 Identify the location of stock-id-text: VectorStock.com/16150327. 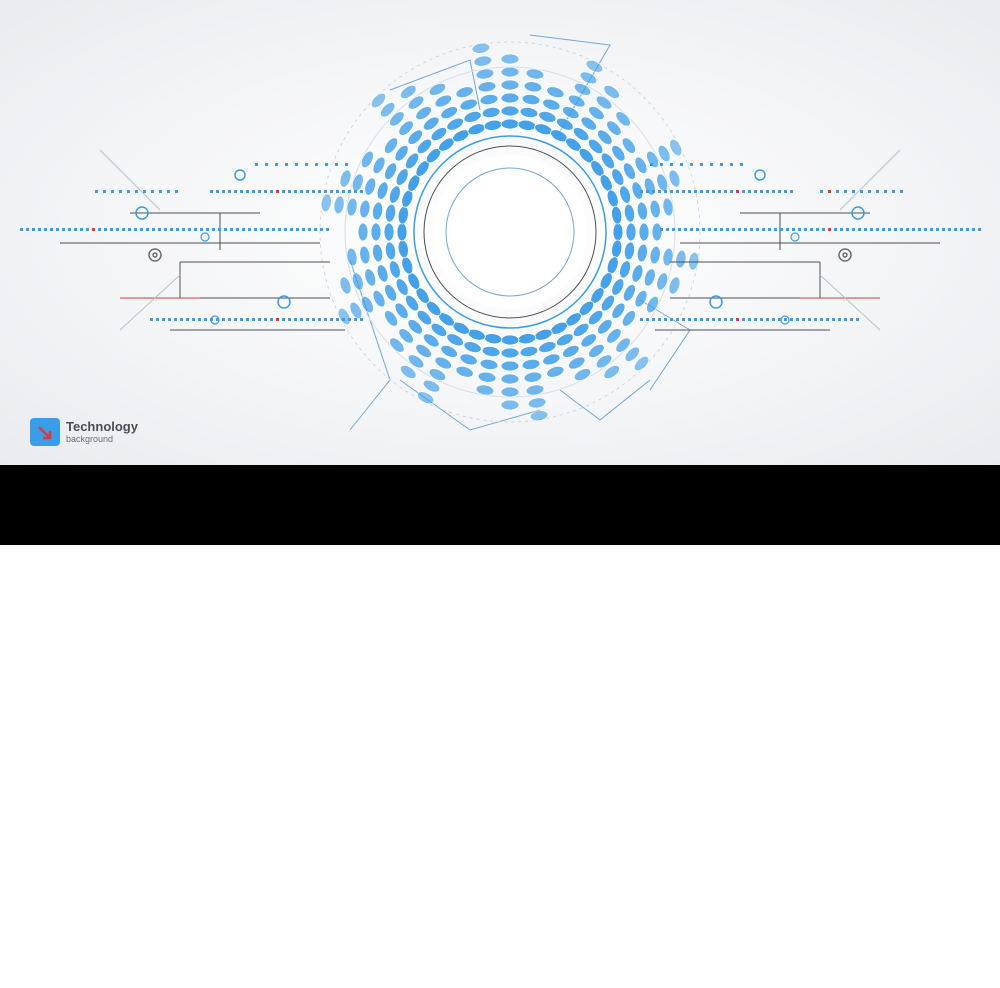
(837, 971).